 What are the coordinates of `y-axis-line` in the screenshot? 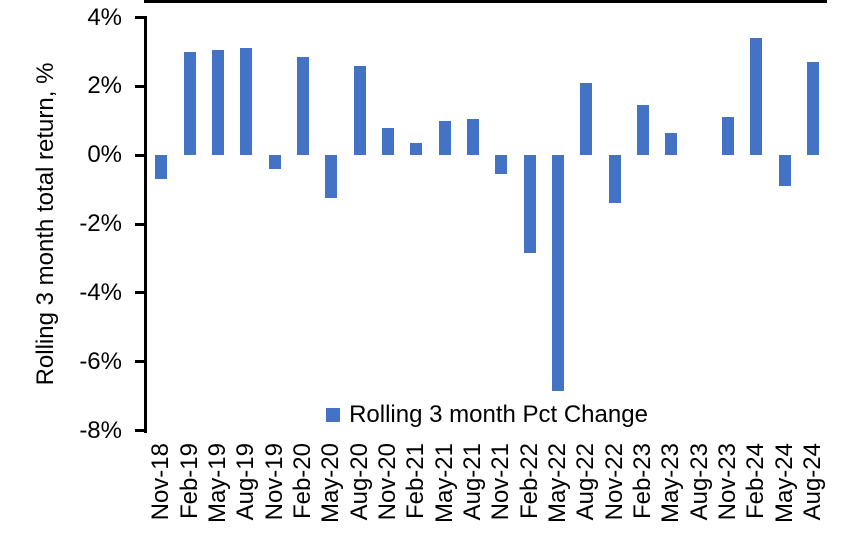 It's located at (145, 224).